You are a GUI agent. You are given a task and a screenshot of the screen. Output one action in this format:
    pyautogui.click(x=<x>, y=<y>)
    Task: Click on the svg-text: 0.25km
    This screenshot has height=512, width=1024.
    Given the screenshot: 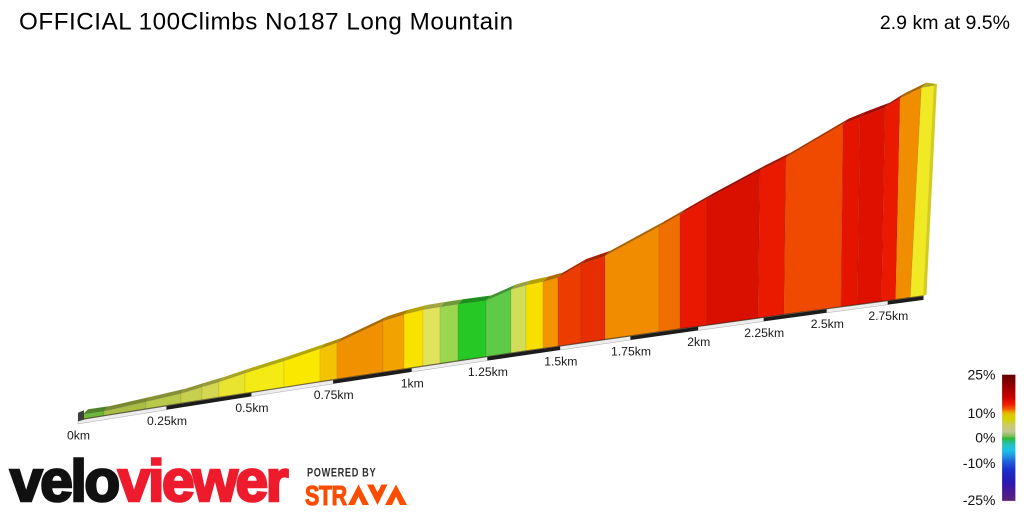 What is the action you would take?
    pyautogui.click(x=167, y=421)
    